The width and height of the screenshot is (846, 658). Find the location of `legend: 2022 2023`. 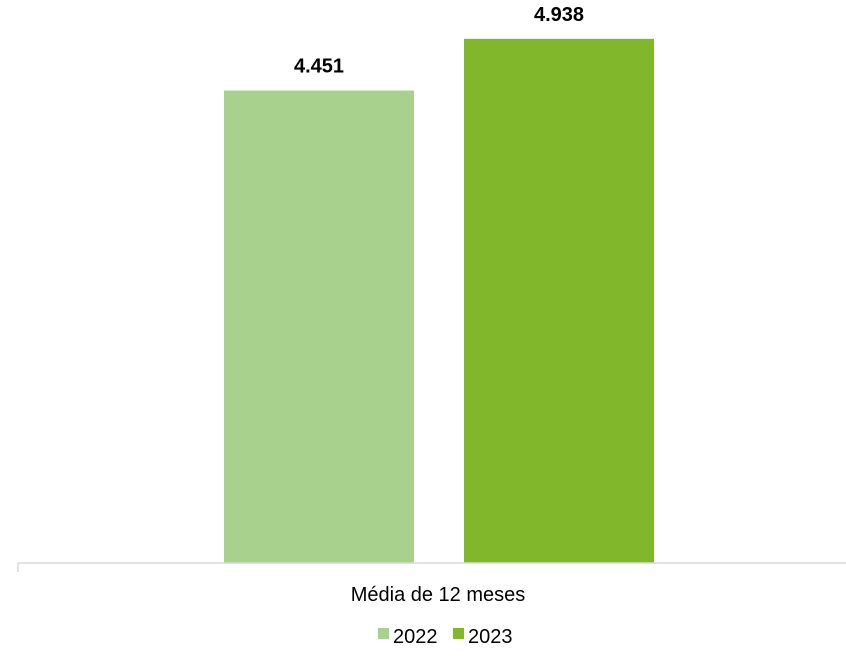

legend: 2022 2023 is located at coordinates (445, 637).